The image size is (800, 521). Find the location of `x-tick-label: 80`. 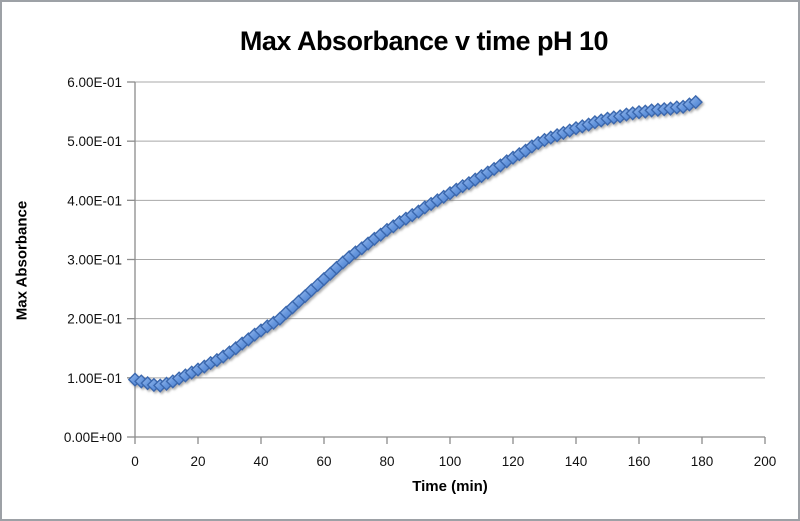

x-tick-label: 80 is located at coordinates (386, 461).